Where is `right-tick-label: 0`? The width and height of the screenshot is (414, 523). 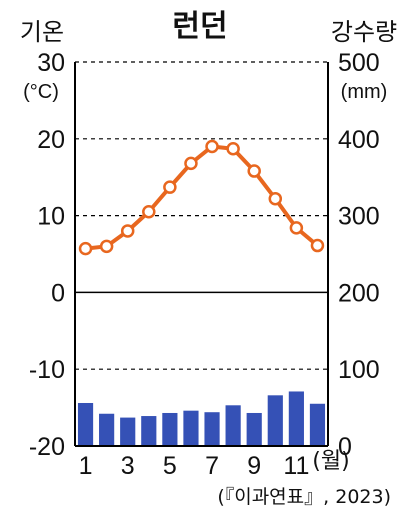 right-tick-label: 0 is located at coordinates (345, 447).